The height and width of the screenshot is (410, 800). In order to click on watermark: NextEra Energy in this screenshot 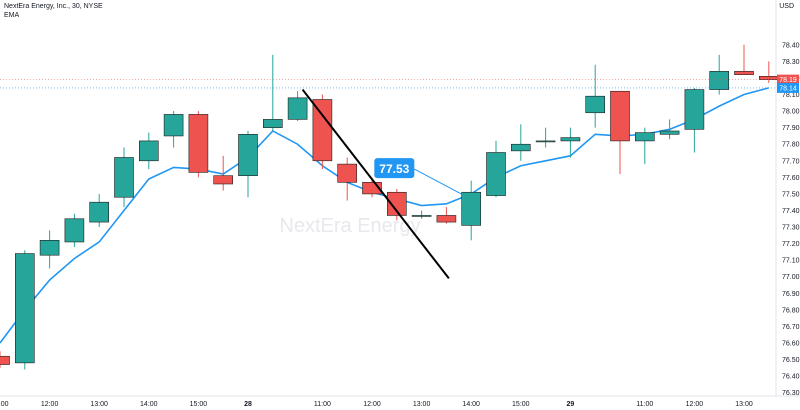, I will do `click(349, 226)`.